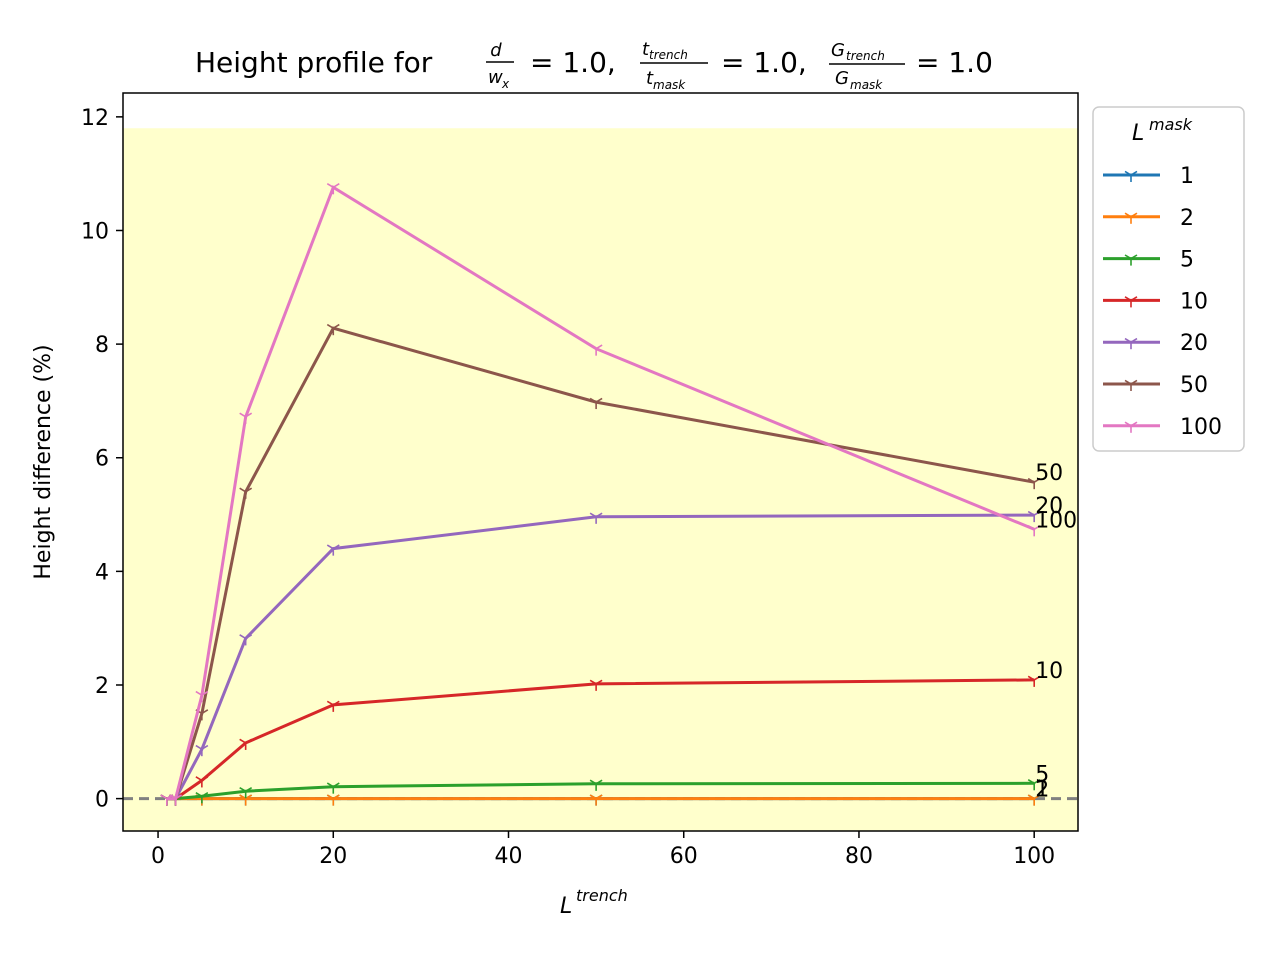  I want to click on x-tick-label: 40, so click(509, 856).